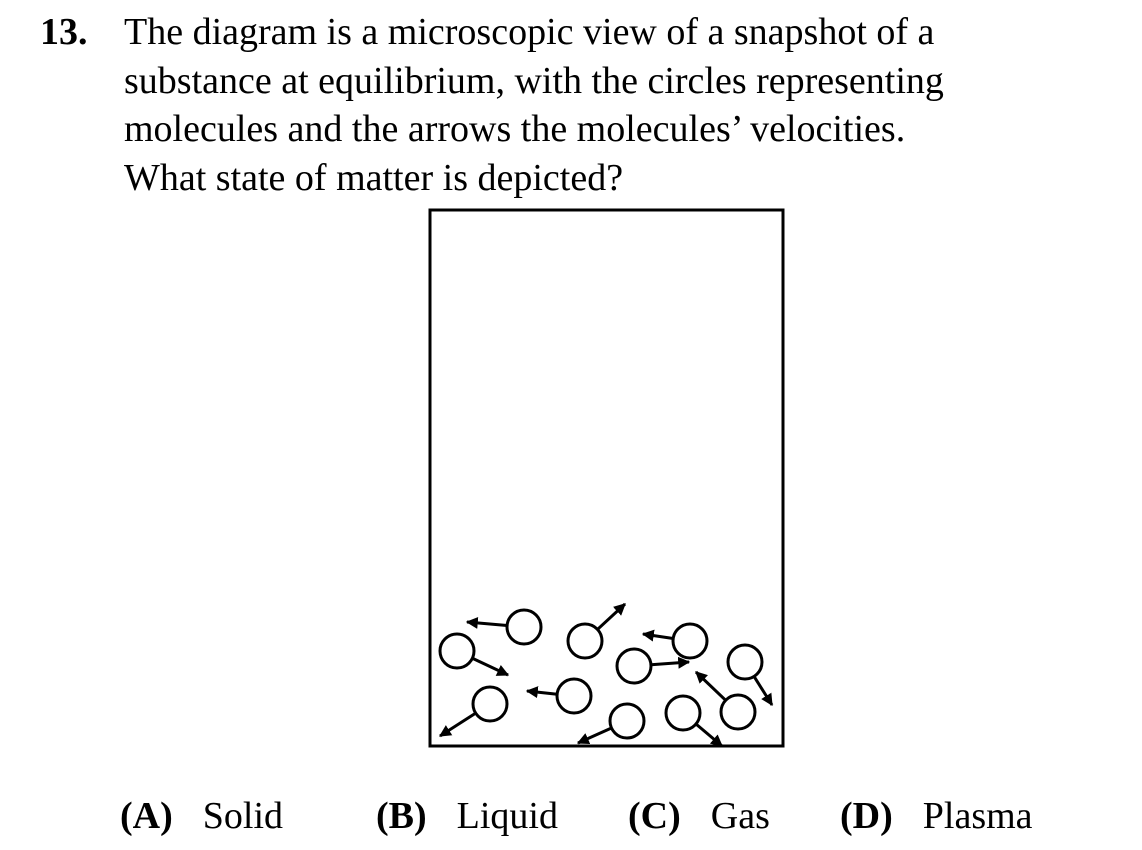 The width and height of the screenshot is (1142, 850). I want to click on choice-letter: (A), so click(146, 816).